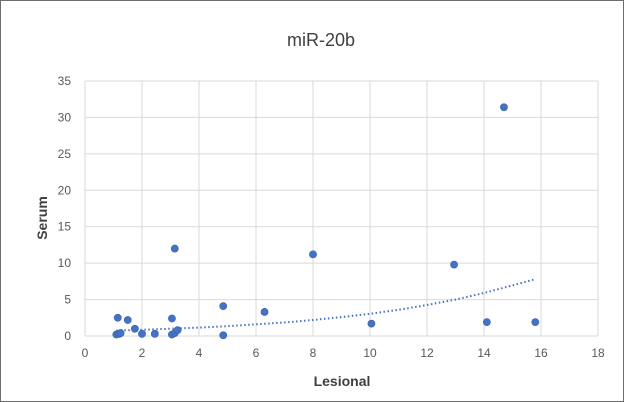 The height and width of the screenshot is (402, 624). What do you see at coordinates (256, 353) in the screenshot?
I see `x-tick-label: 6` at bounding box center [256, 353].